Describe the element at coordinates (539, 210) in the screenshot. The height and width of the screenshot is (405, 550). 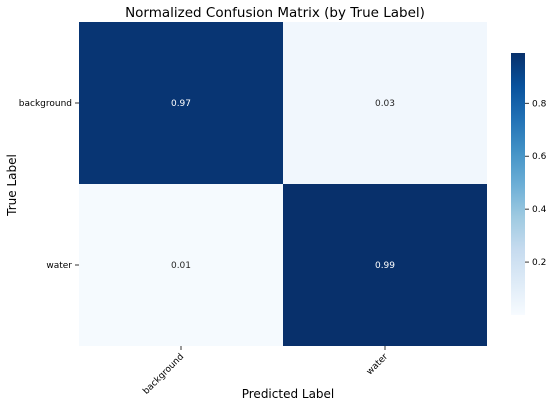
I see `colorbar-tick-label: 0.4` at that location.